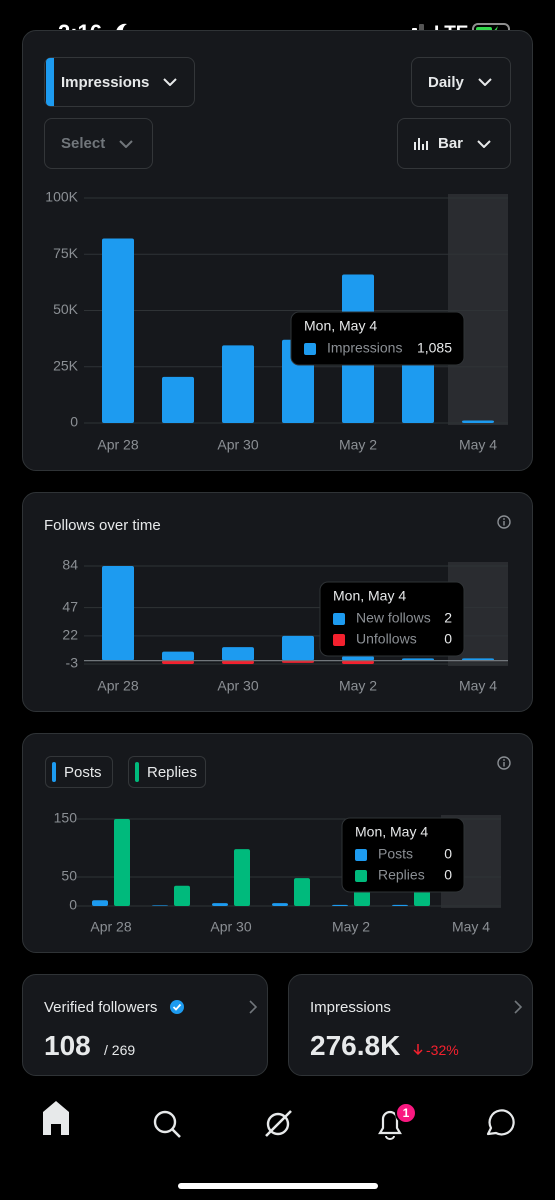 This screenshot has width=555, height=1200. Describe the element at coordinates (355, 1045) in the screenshot. I see `card-value: 276.8K` at that location.